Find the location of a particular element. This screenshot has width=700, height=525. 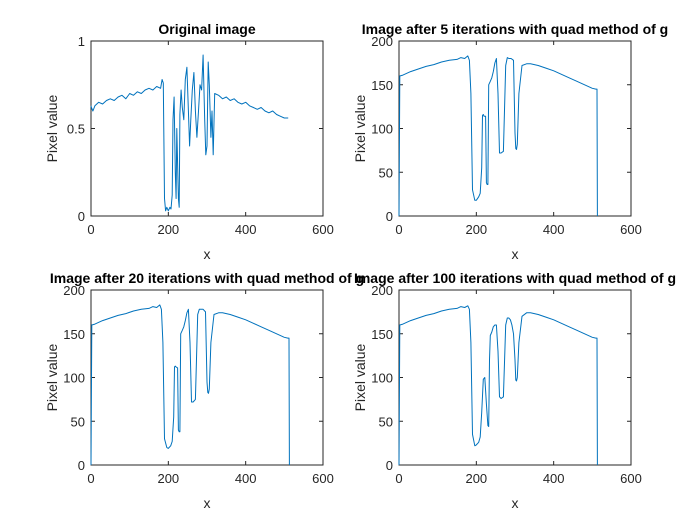

y-tick-label: 0.5 is located at coordinates (76, 129).